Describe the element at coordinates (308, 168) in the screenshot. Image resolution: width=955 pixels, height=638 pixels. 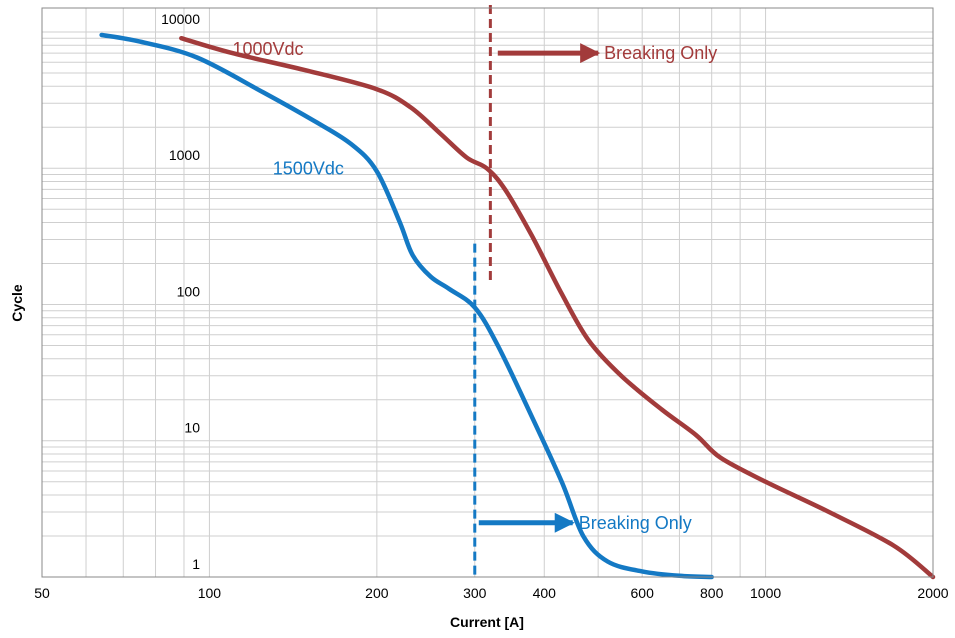
I see `series-label-1500vdc: 1500Vdc` at that location.